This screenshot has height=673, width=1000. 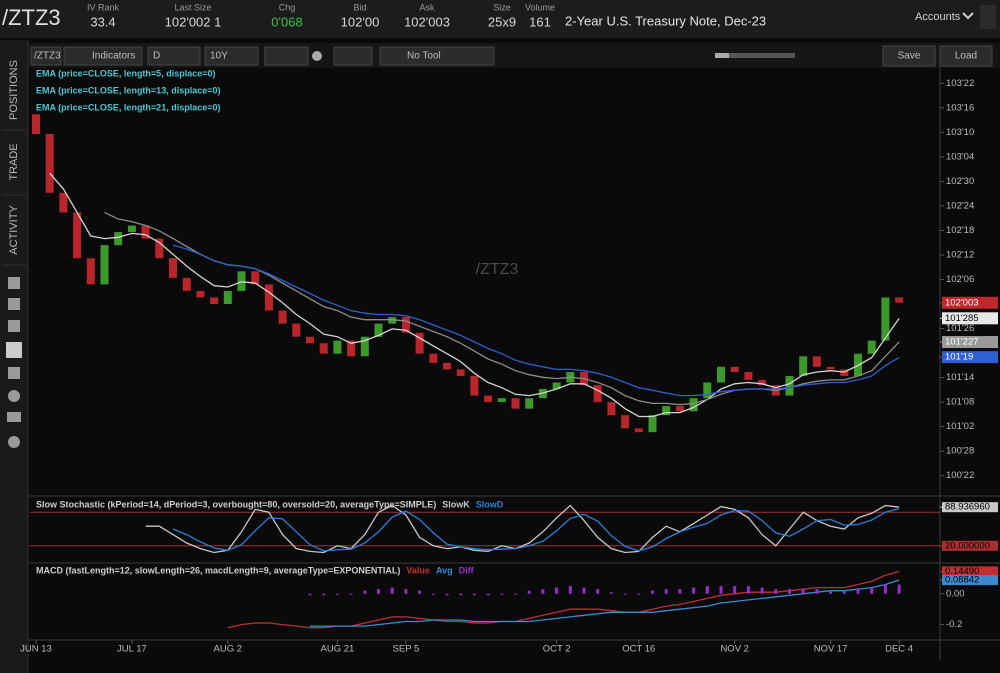 What do you see at coordinates (962, 571) in the screenshot?
I see `value-label: 0.14490` at bounding box center [962, 571].